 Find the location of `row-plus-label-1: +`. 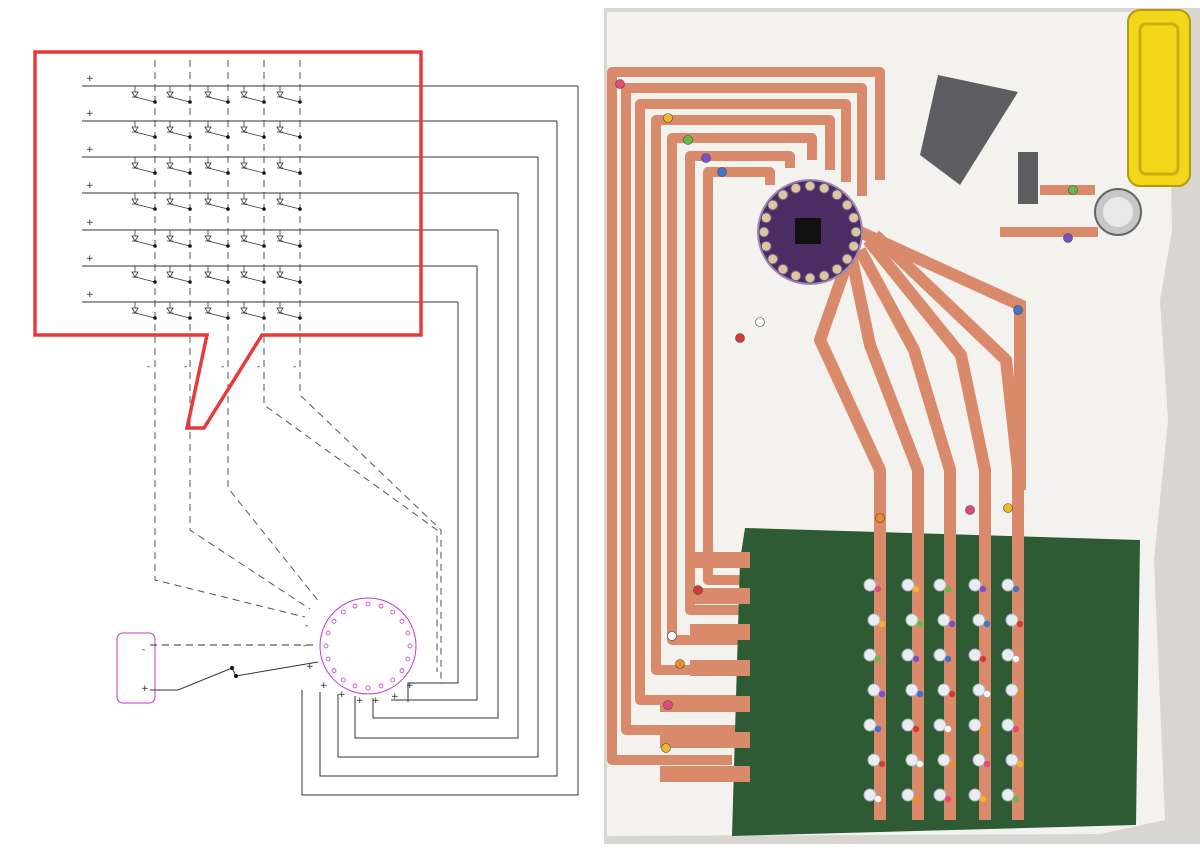

row-plus-label-1: + is located at coordinates (90, 79).